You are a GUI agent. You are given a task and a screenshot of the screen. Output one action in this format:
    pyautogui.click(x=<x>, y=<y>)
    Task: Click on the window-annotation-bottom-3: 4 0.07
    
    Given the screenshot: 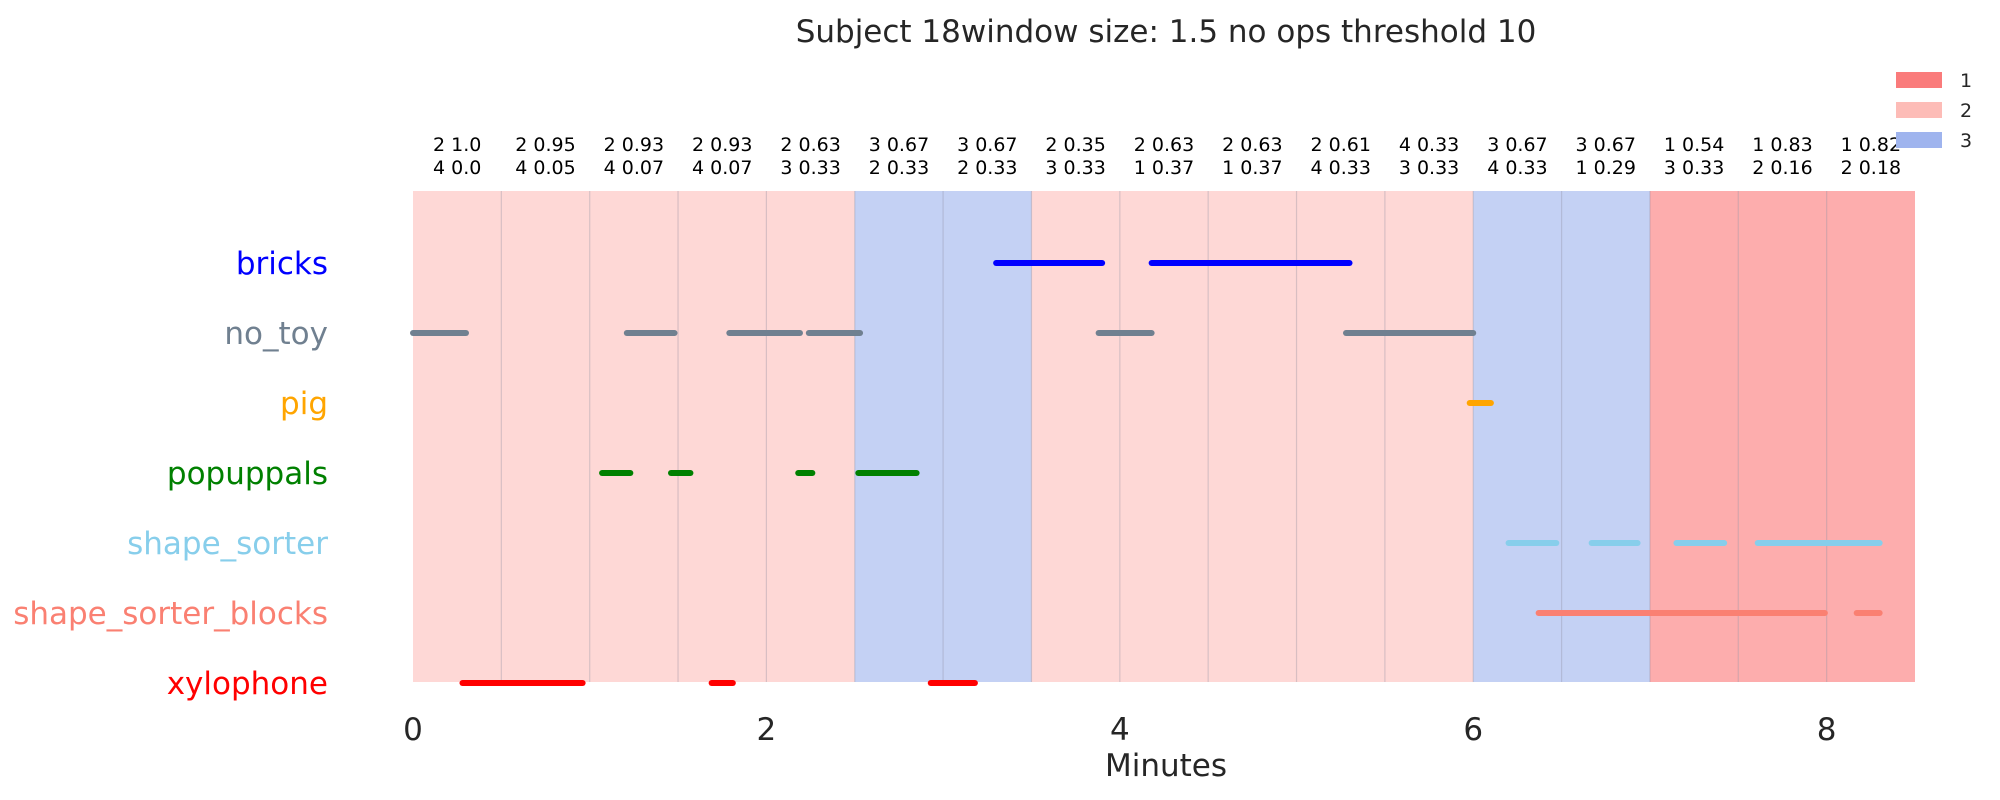 What is the action you would take?
    pyautogui.click(x=722, y=168)
    